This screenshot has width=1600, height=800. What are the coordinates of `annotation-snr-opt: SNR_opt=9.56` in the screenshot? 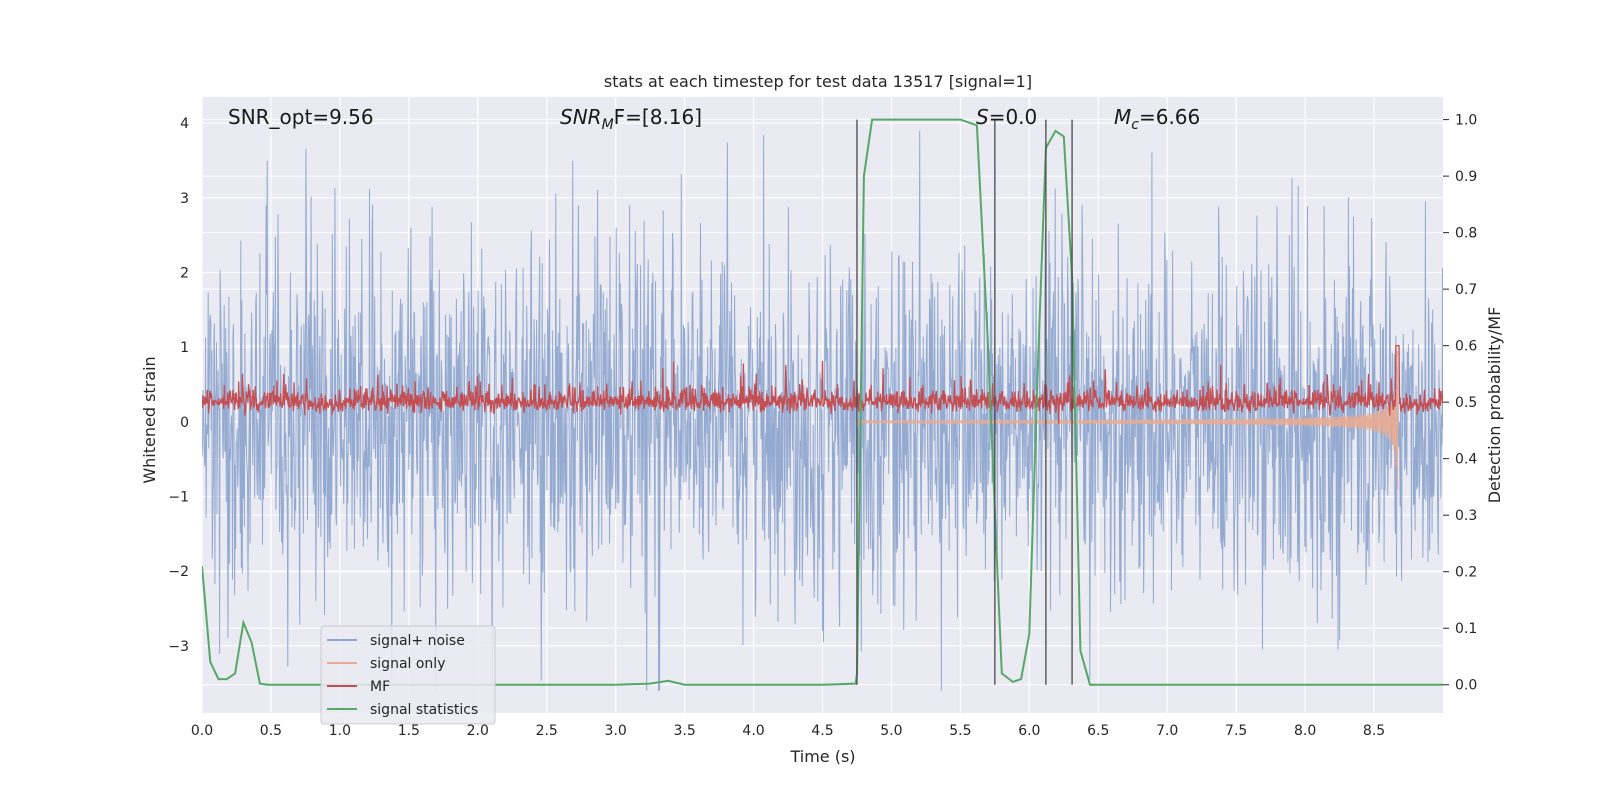 It's located at (301, 117).